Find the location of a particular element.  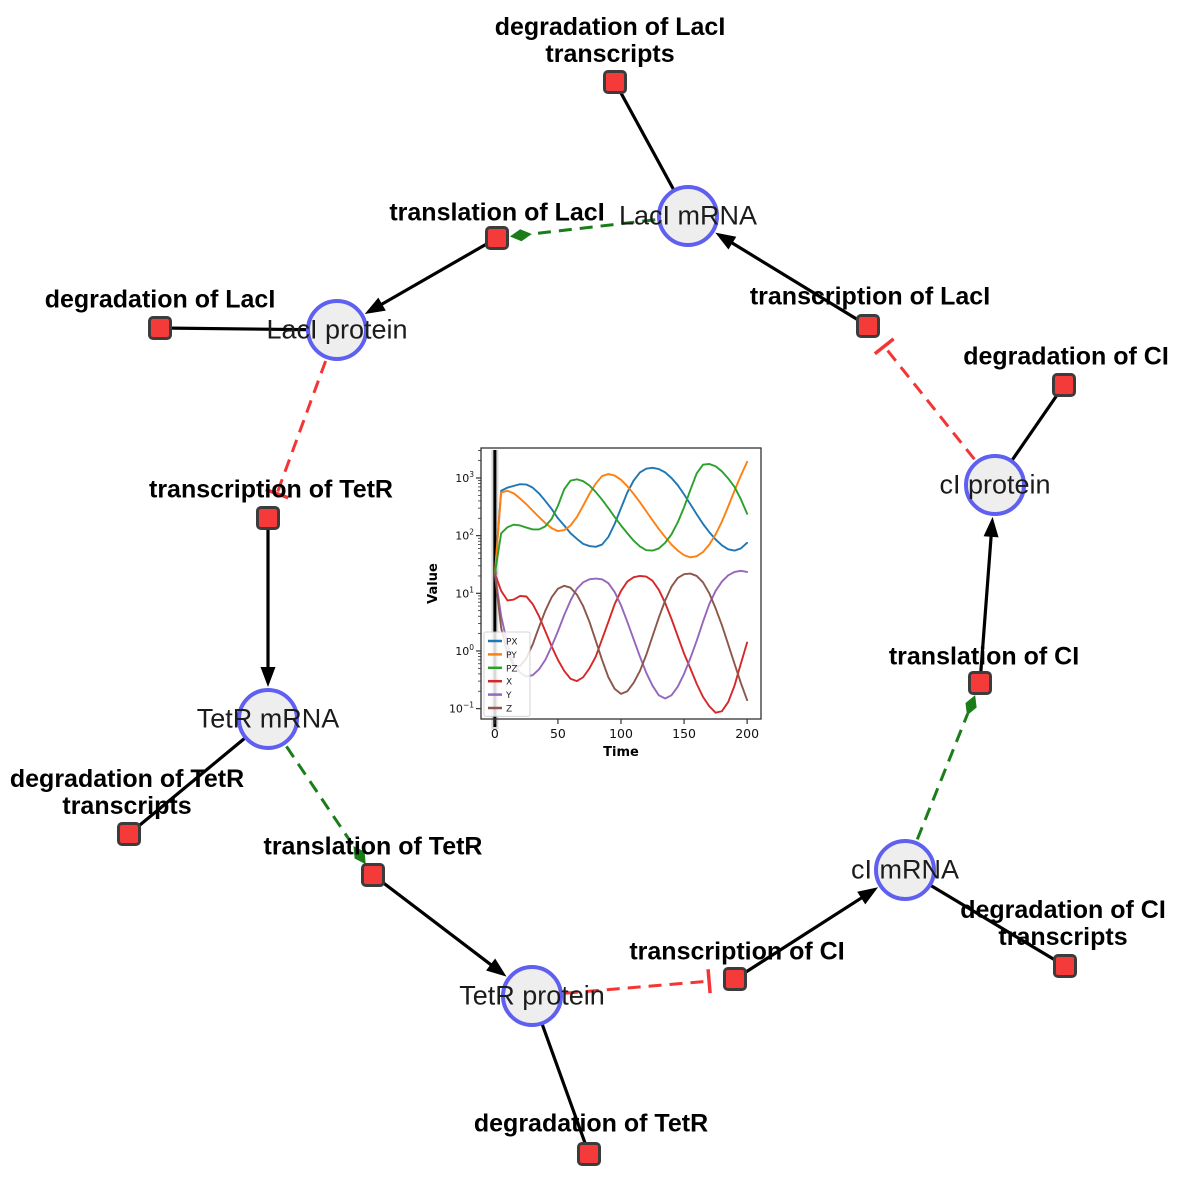

svg-text: 102 is located at coordinates (464, 535).